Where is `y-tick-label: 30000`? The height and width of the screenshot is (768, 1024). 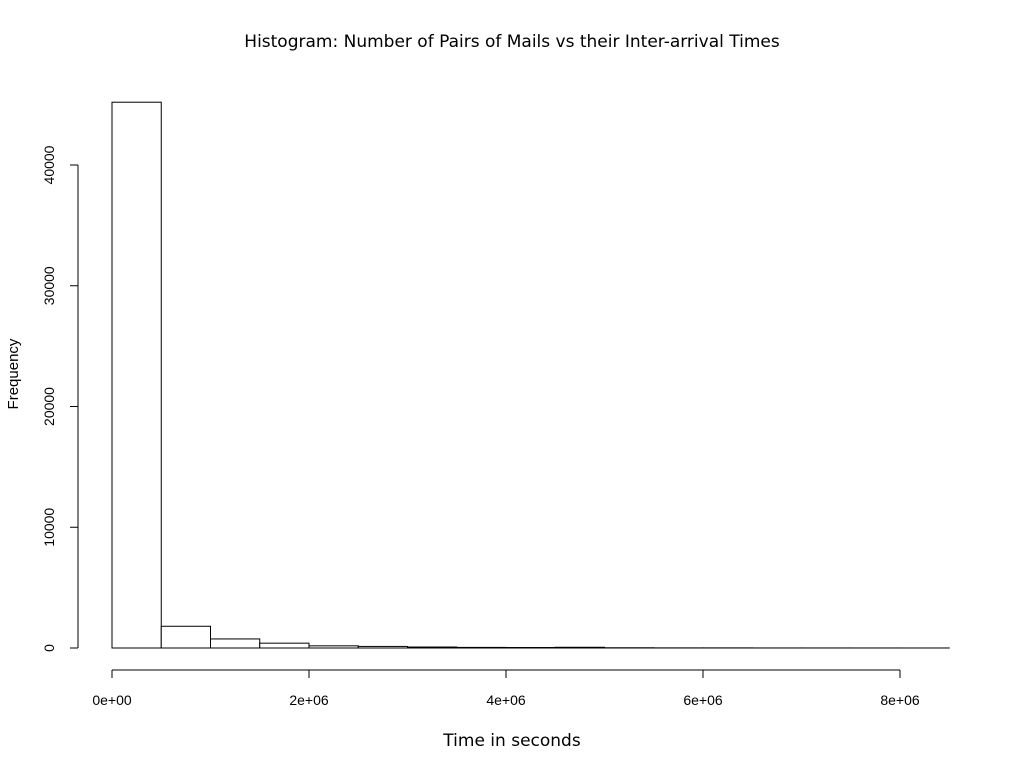
y-tick-label: 30000 is located at coordinates (49, 285).